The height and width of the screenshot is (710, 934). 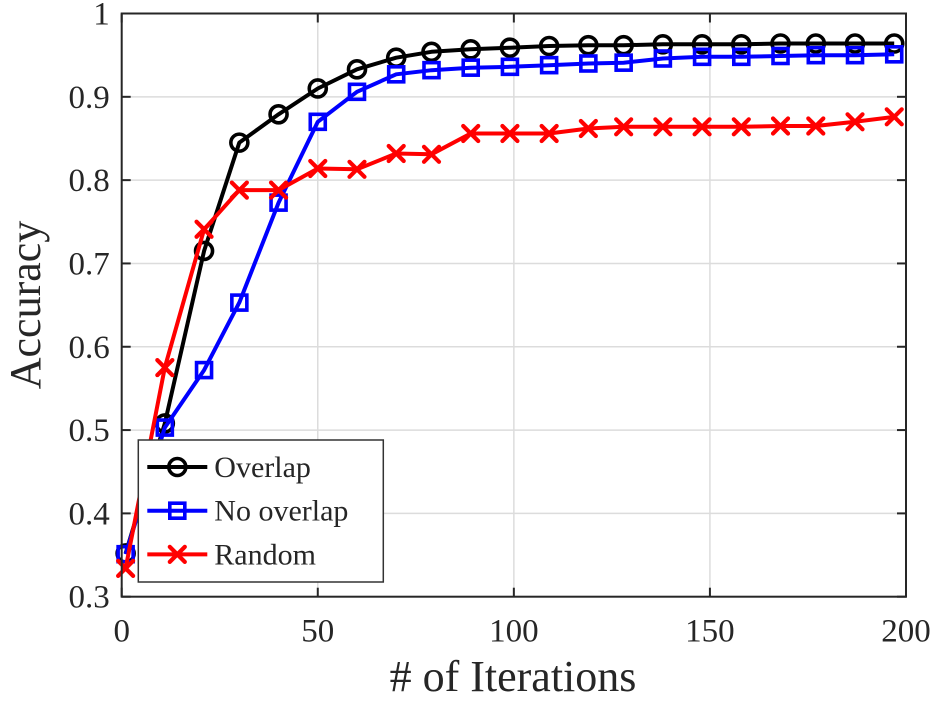 What do you see at coordinates (281, 511) in the screenshot?
I see `legend-label: No overlap` at bounding box center [281, 511].